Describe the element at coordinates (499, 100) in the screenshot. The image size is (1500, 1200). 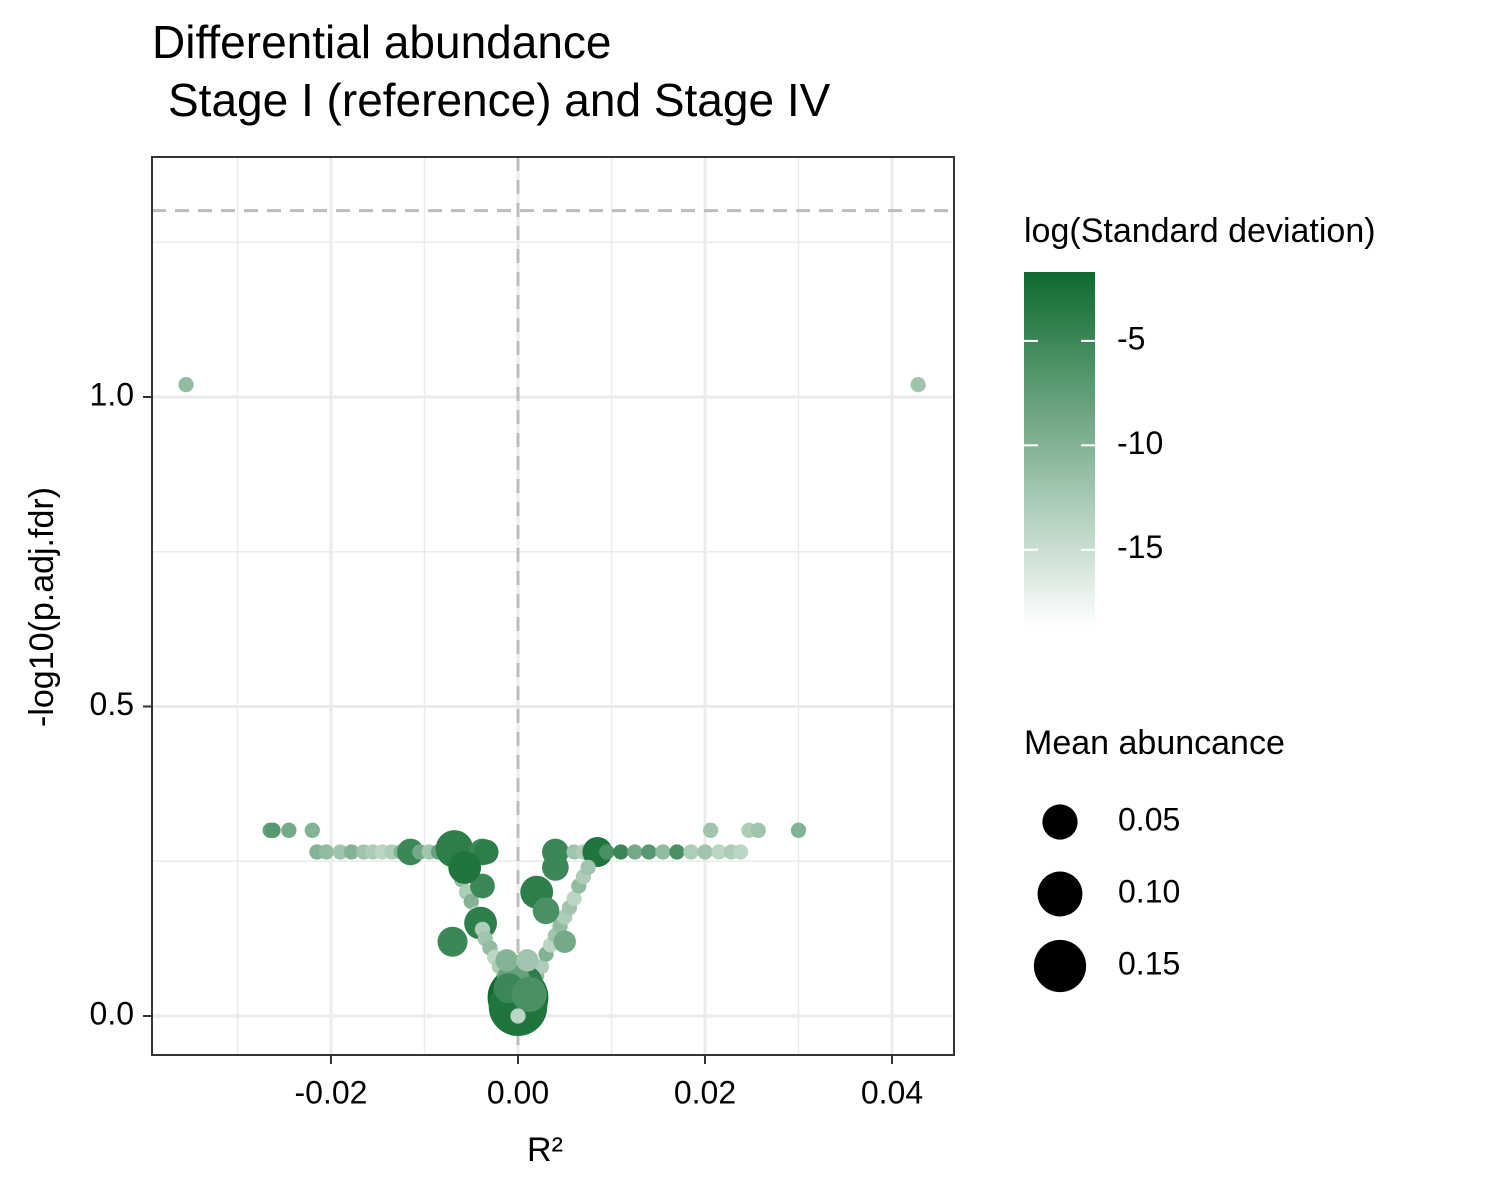
I see `chart-subtitle: Stage I (reference) and Stage IV` at that location.